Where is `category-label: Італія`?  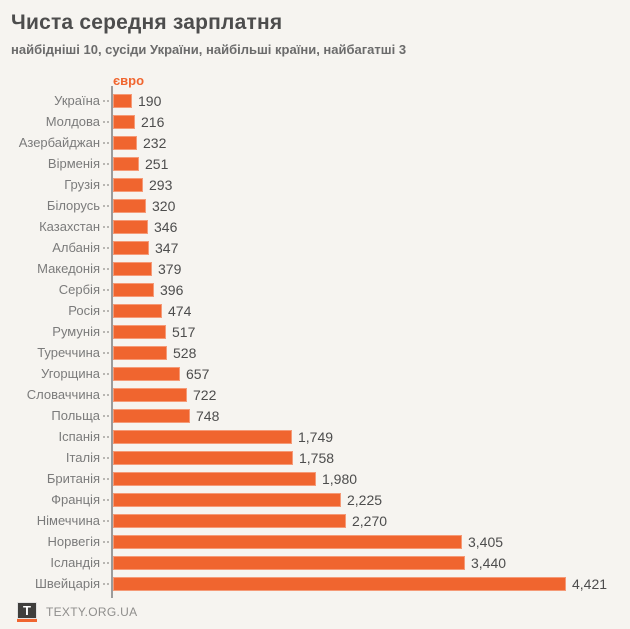
category-label: Італія is located at coordinates (82, 457).